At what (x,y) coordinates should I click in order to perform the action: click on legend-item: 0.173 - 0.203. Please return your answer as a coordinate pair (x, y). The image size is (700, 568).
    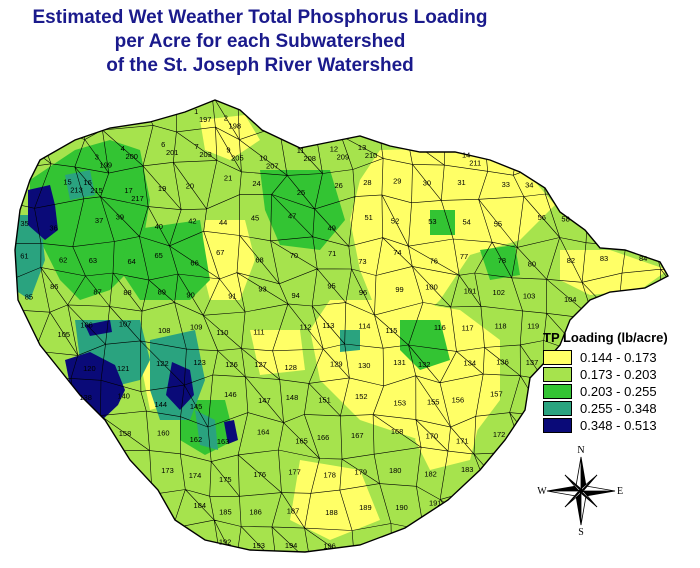
    Looking at the image, I should click on (618, 374).